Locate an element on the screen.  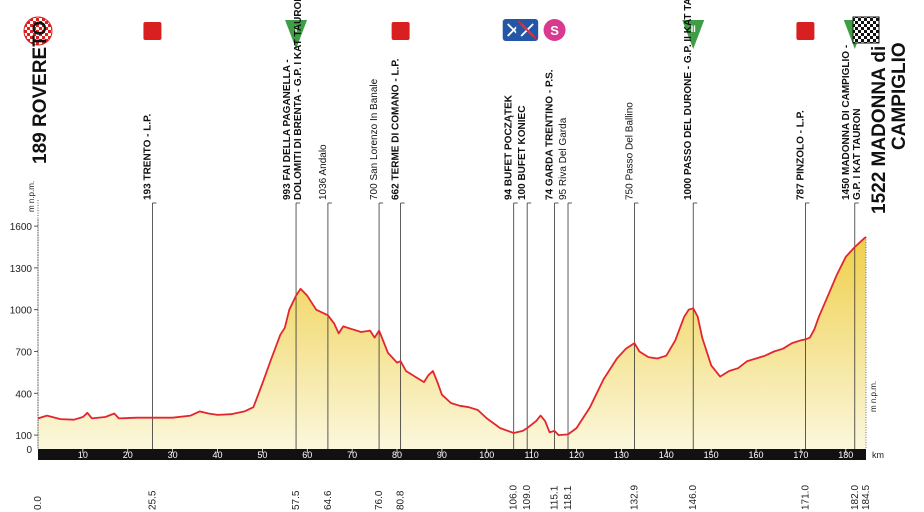
km-tick-label: 10 is located at coordinates (83, 455).